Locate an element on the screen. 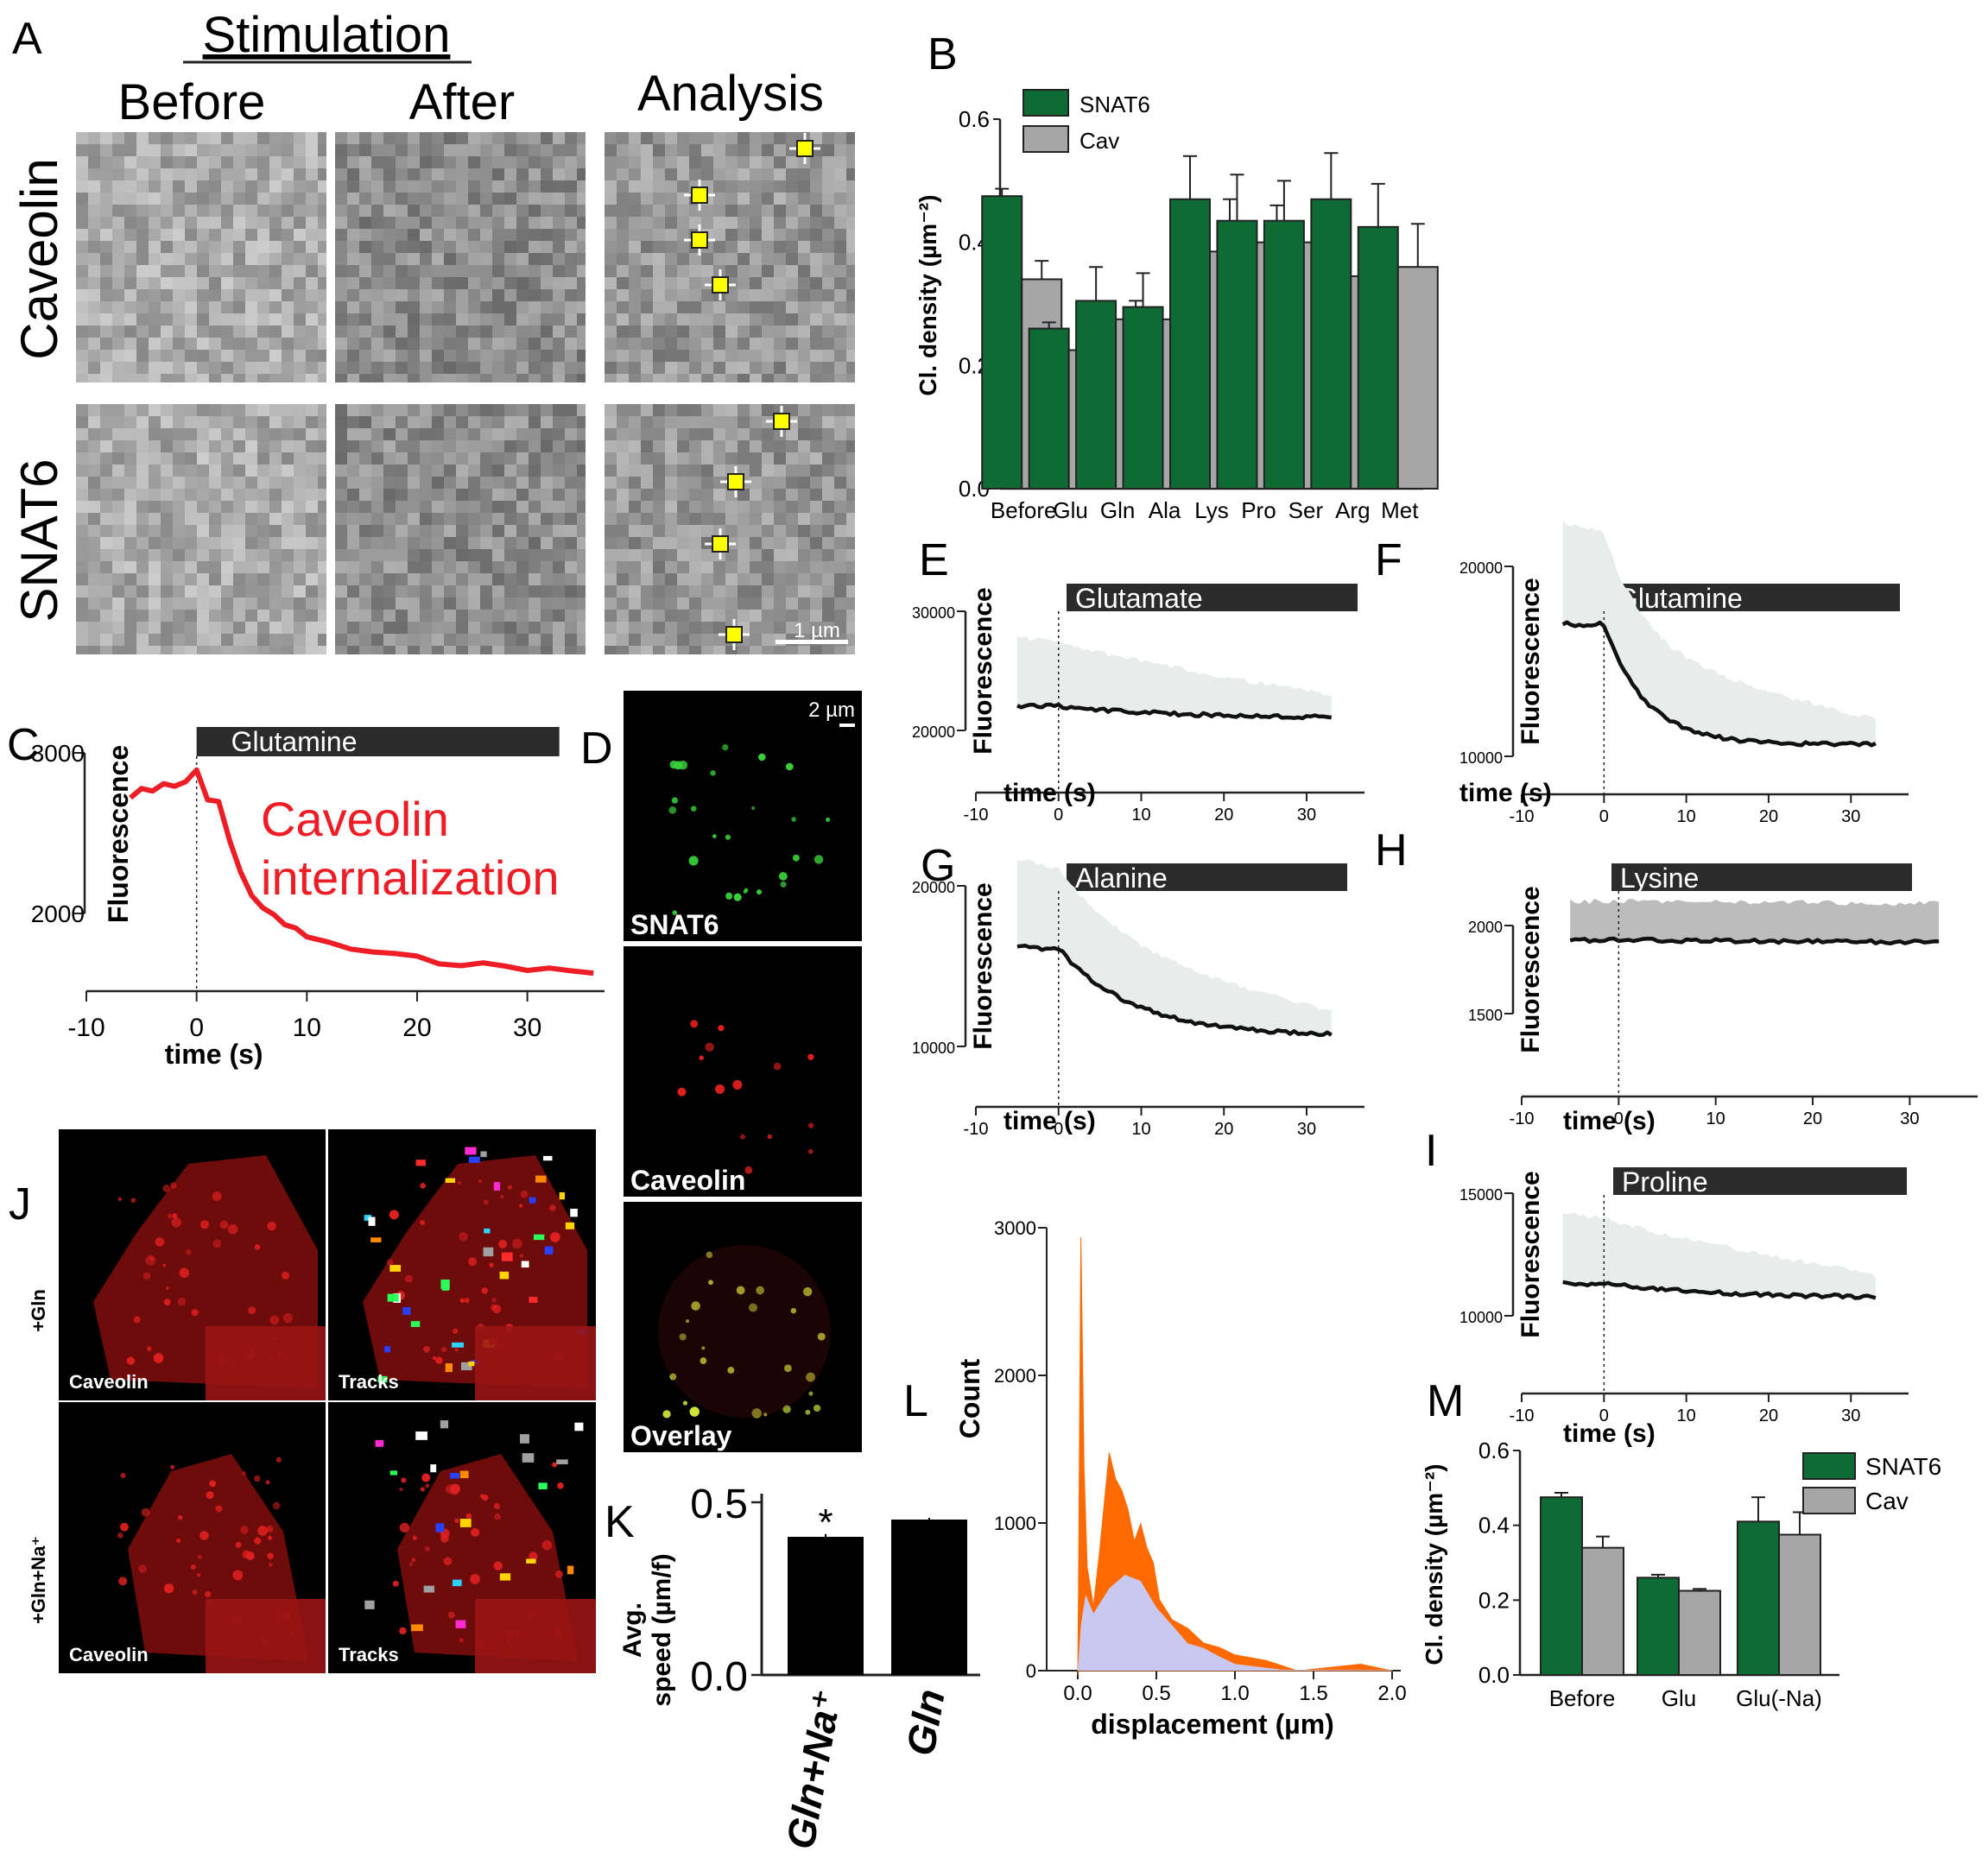  k-xtick-label: Gln+Na⁺ is located at coordinates (813, 1769).